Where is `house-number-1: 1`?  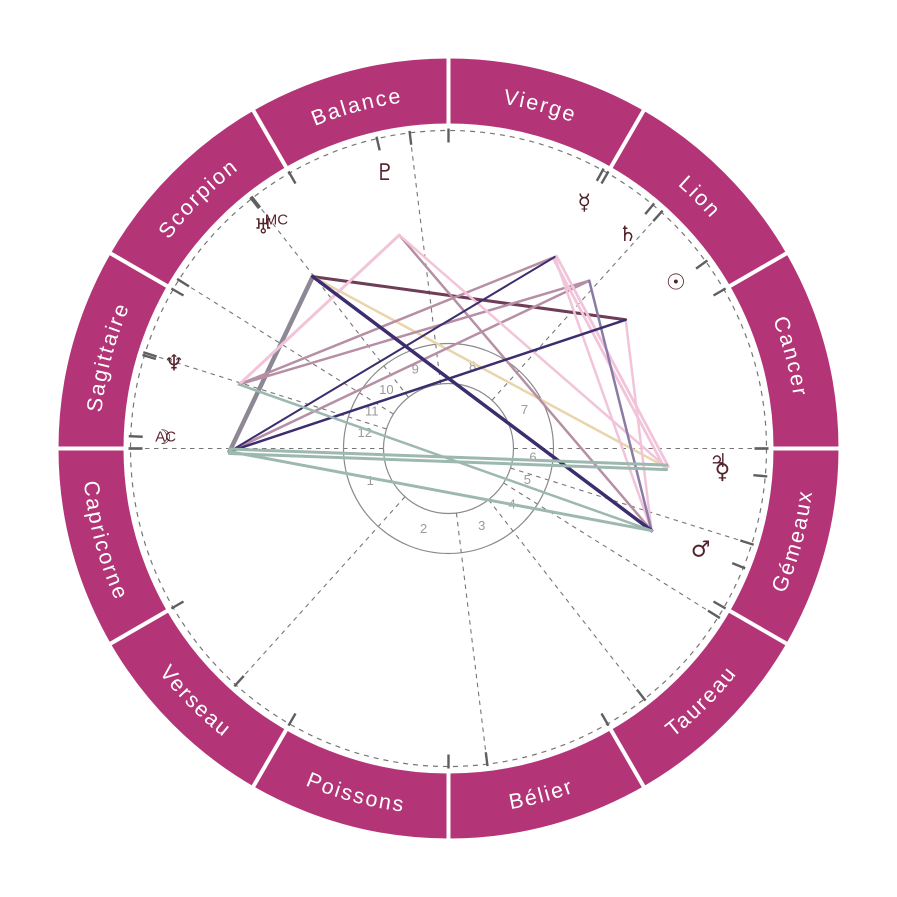
house-number-1: 1 is located at coordinates (370, 480).